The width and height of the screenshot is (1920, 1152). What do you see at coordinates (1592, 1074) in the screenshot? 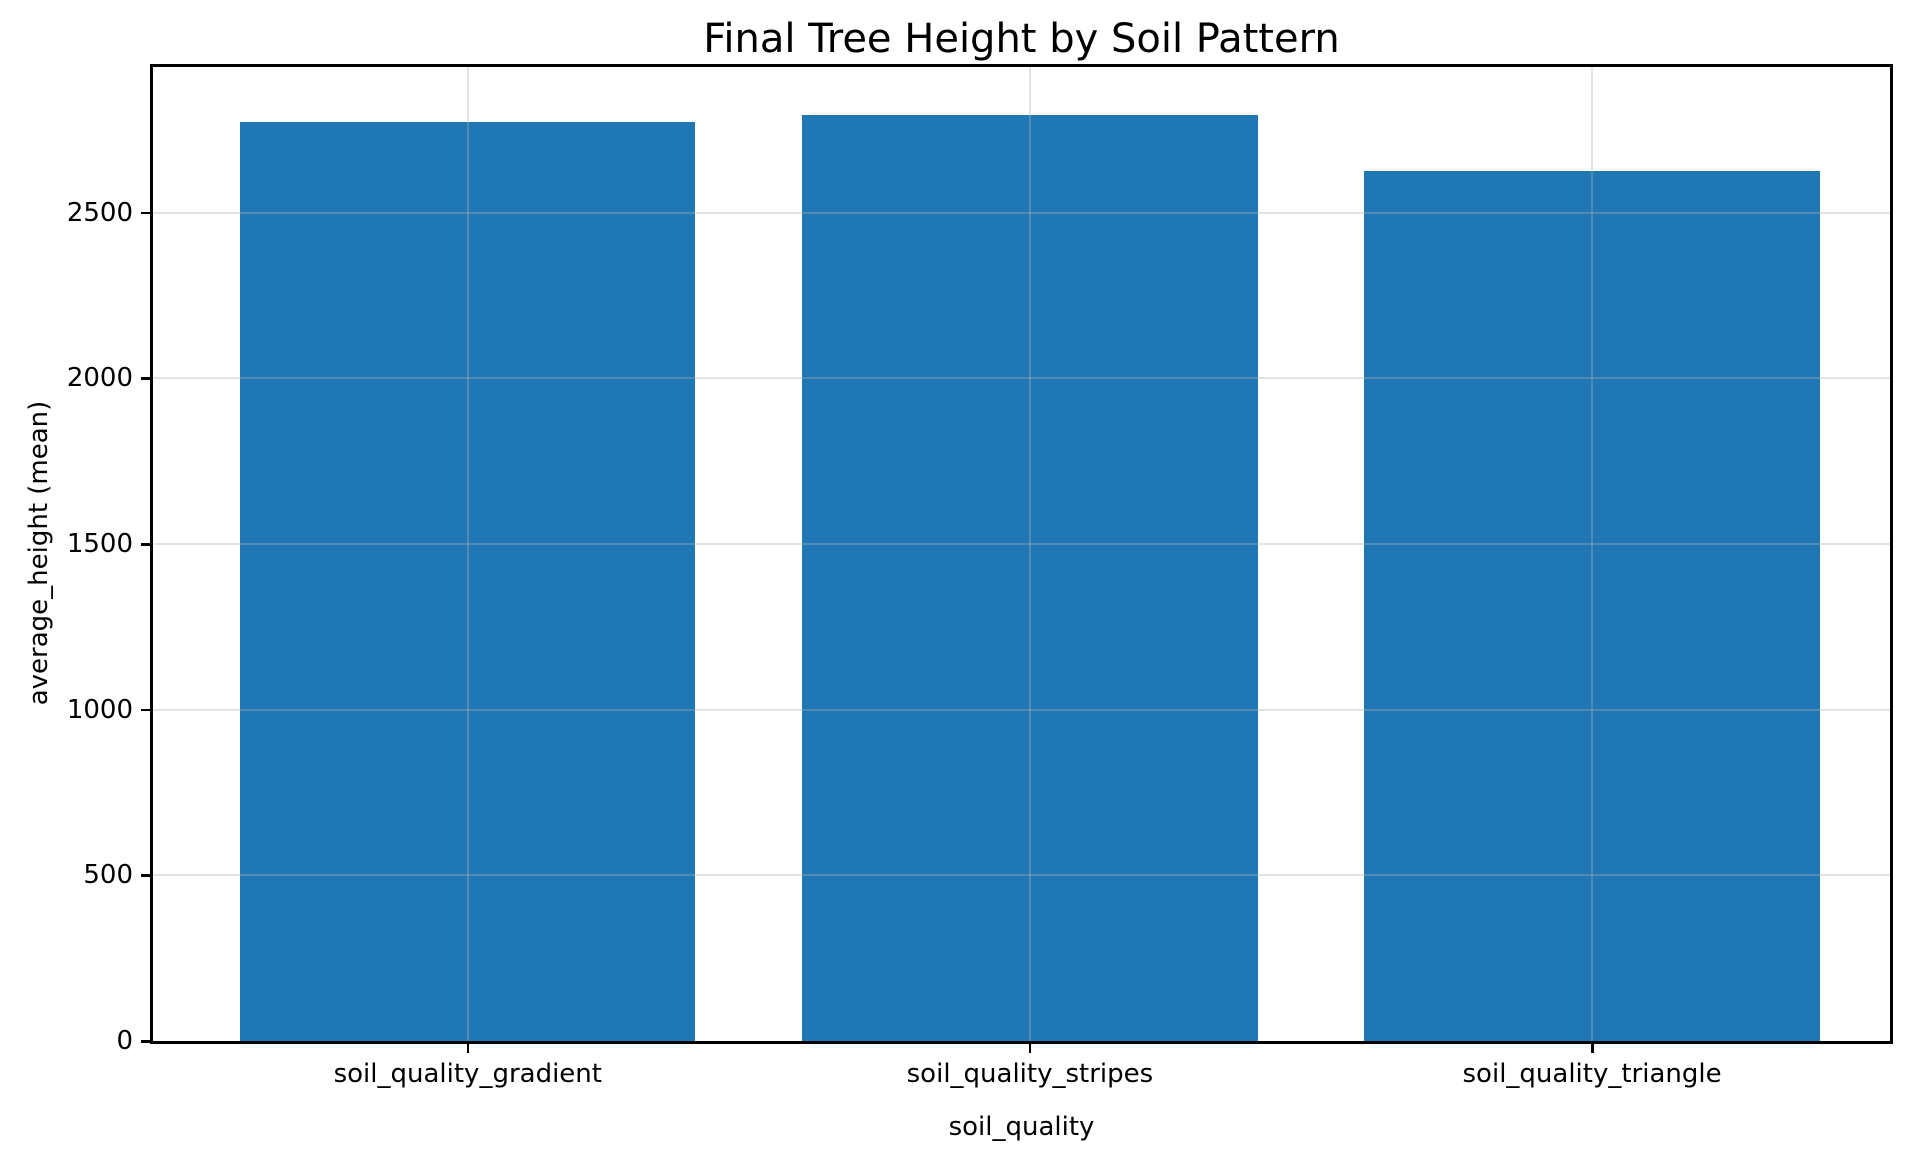
I see `x-tick-label: soil_quality_triangle` at bounding box center [1592, 1074].